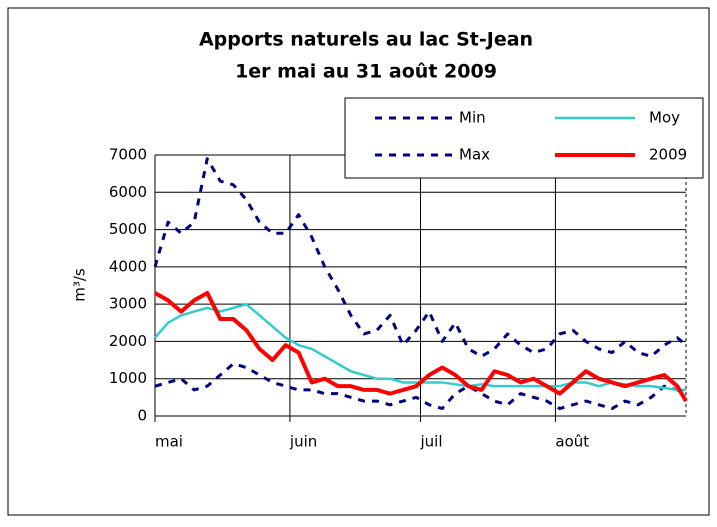 Image resolution: width=717 pixels, height=527 pixels. I want to click on legend-label: Moy, so click(664, 118).